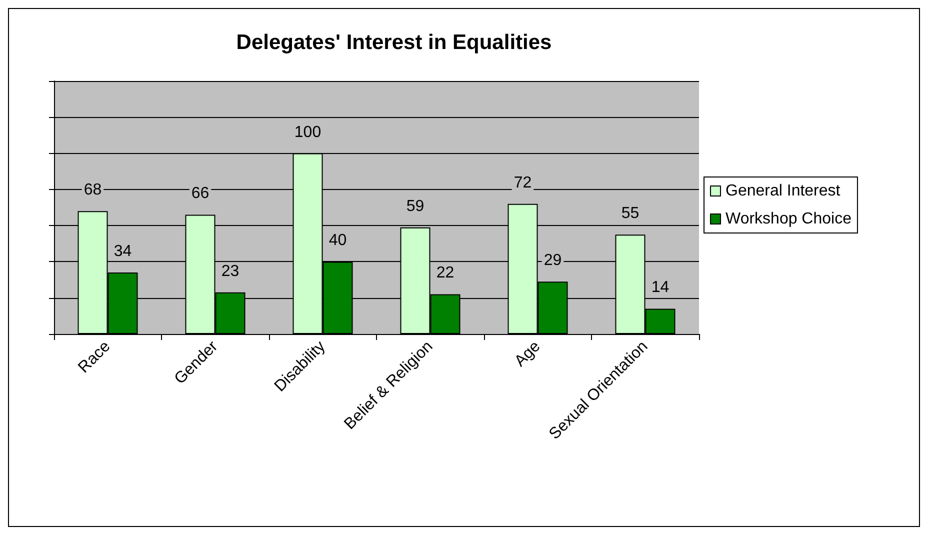  What do you see at coordinates (230, 271) in the screenshot?
I see `data-label: 23` at bounding box center [230, 271].